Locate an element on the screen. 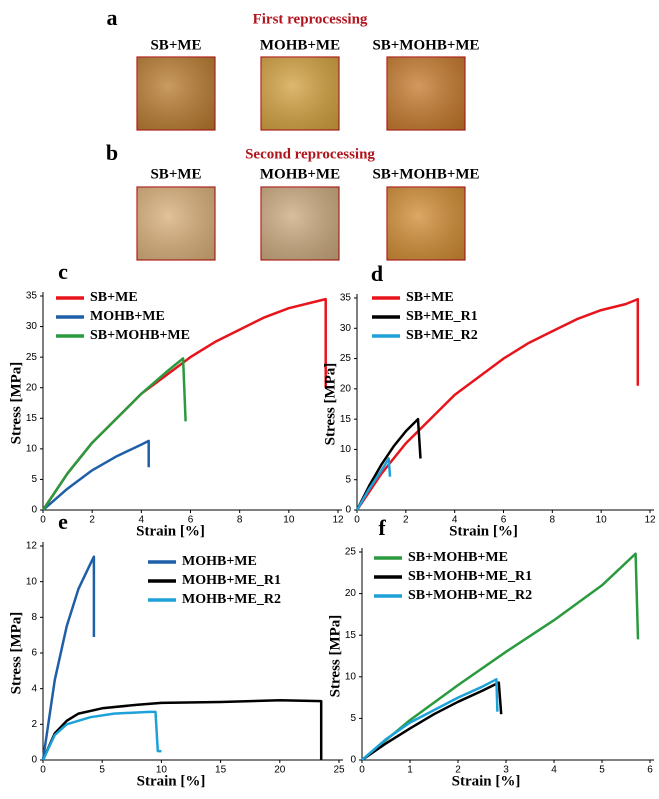 This screenshot has height=799, width=659. y-tick-label: 30 is located at coordinates (346, 328).